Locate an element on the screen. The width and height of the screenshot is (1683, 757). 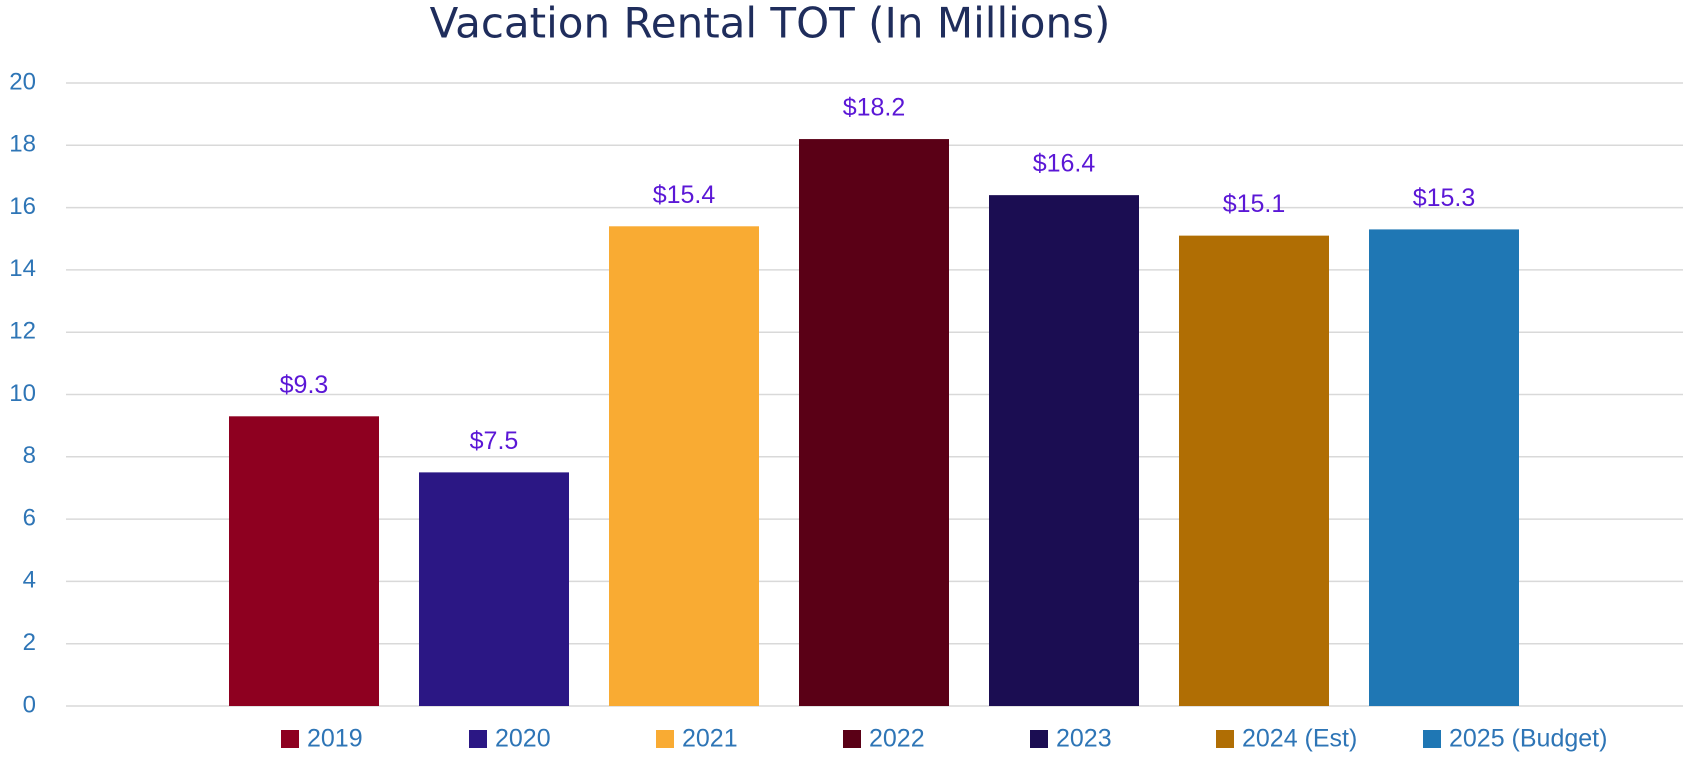
y-tick-label: 16 is located at coordinates (22, 206).